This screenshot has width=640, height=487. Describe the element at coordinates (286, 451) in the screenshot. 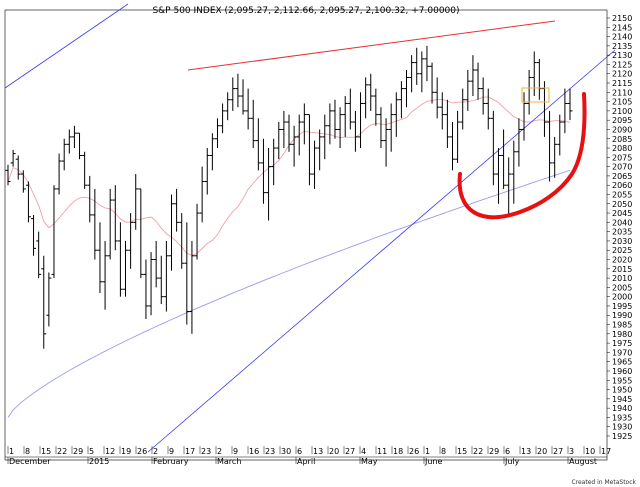

I see `x-tick-label: 30` at that location.